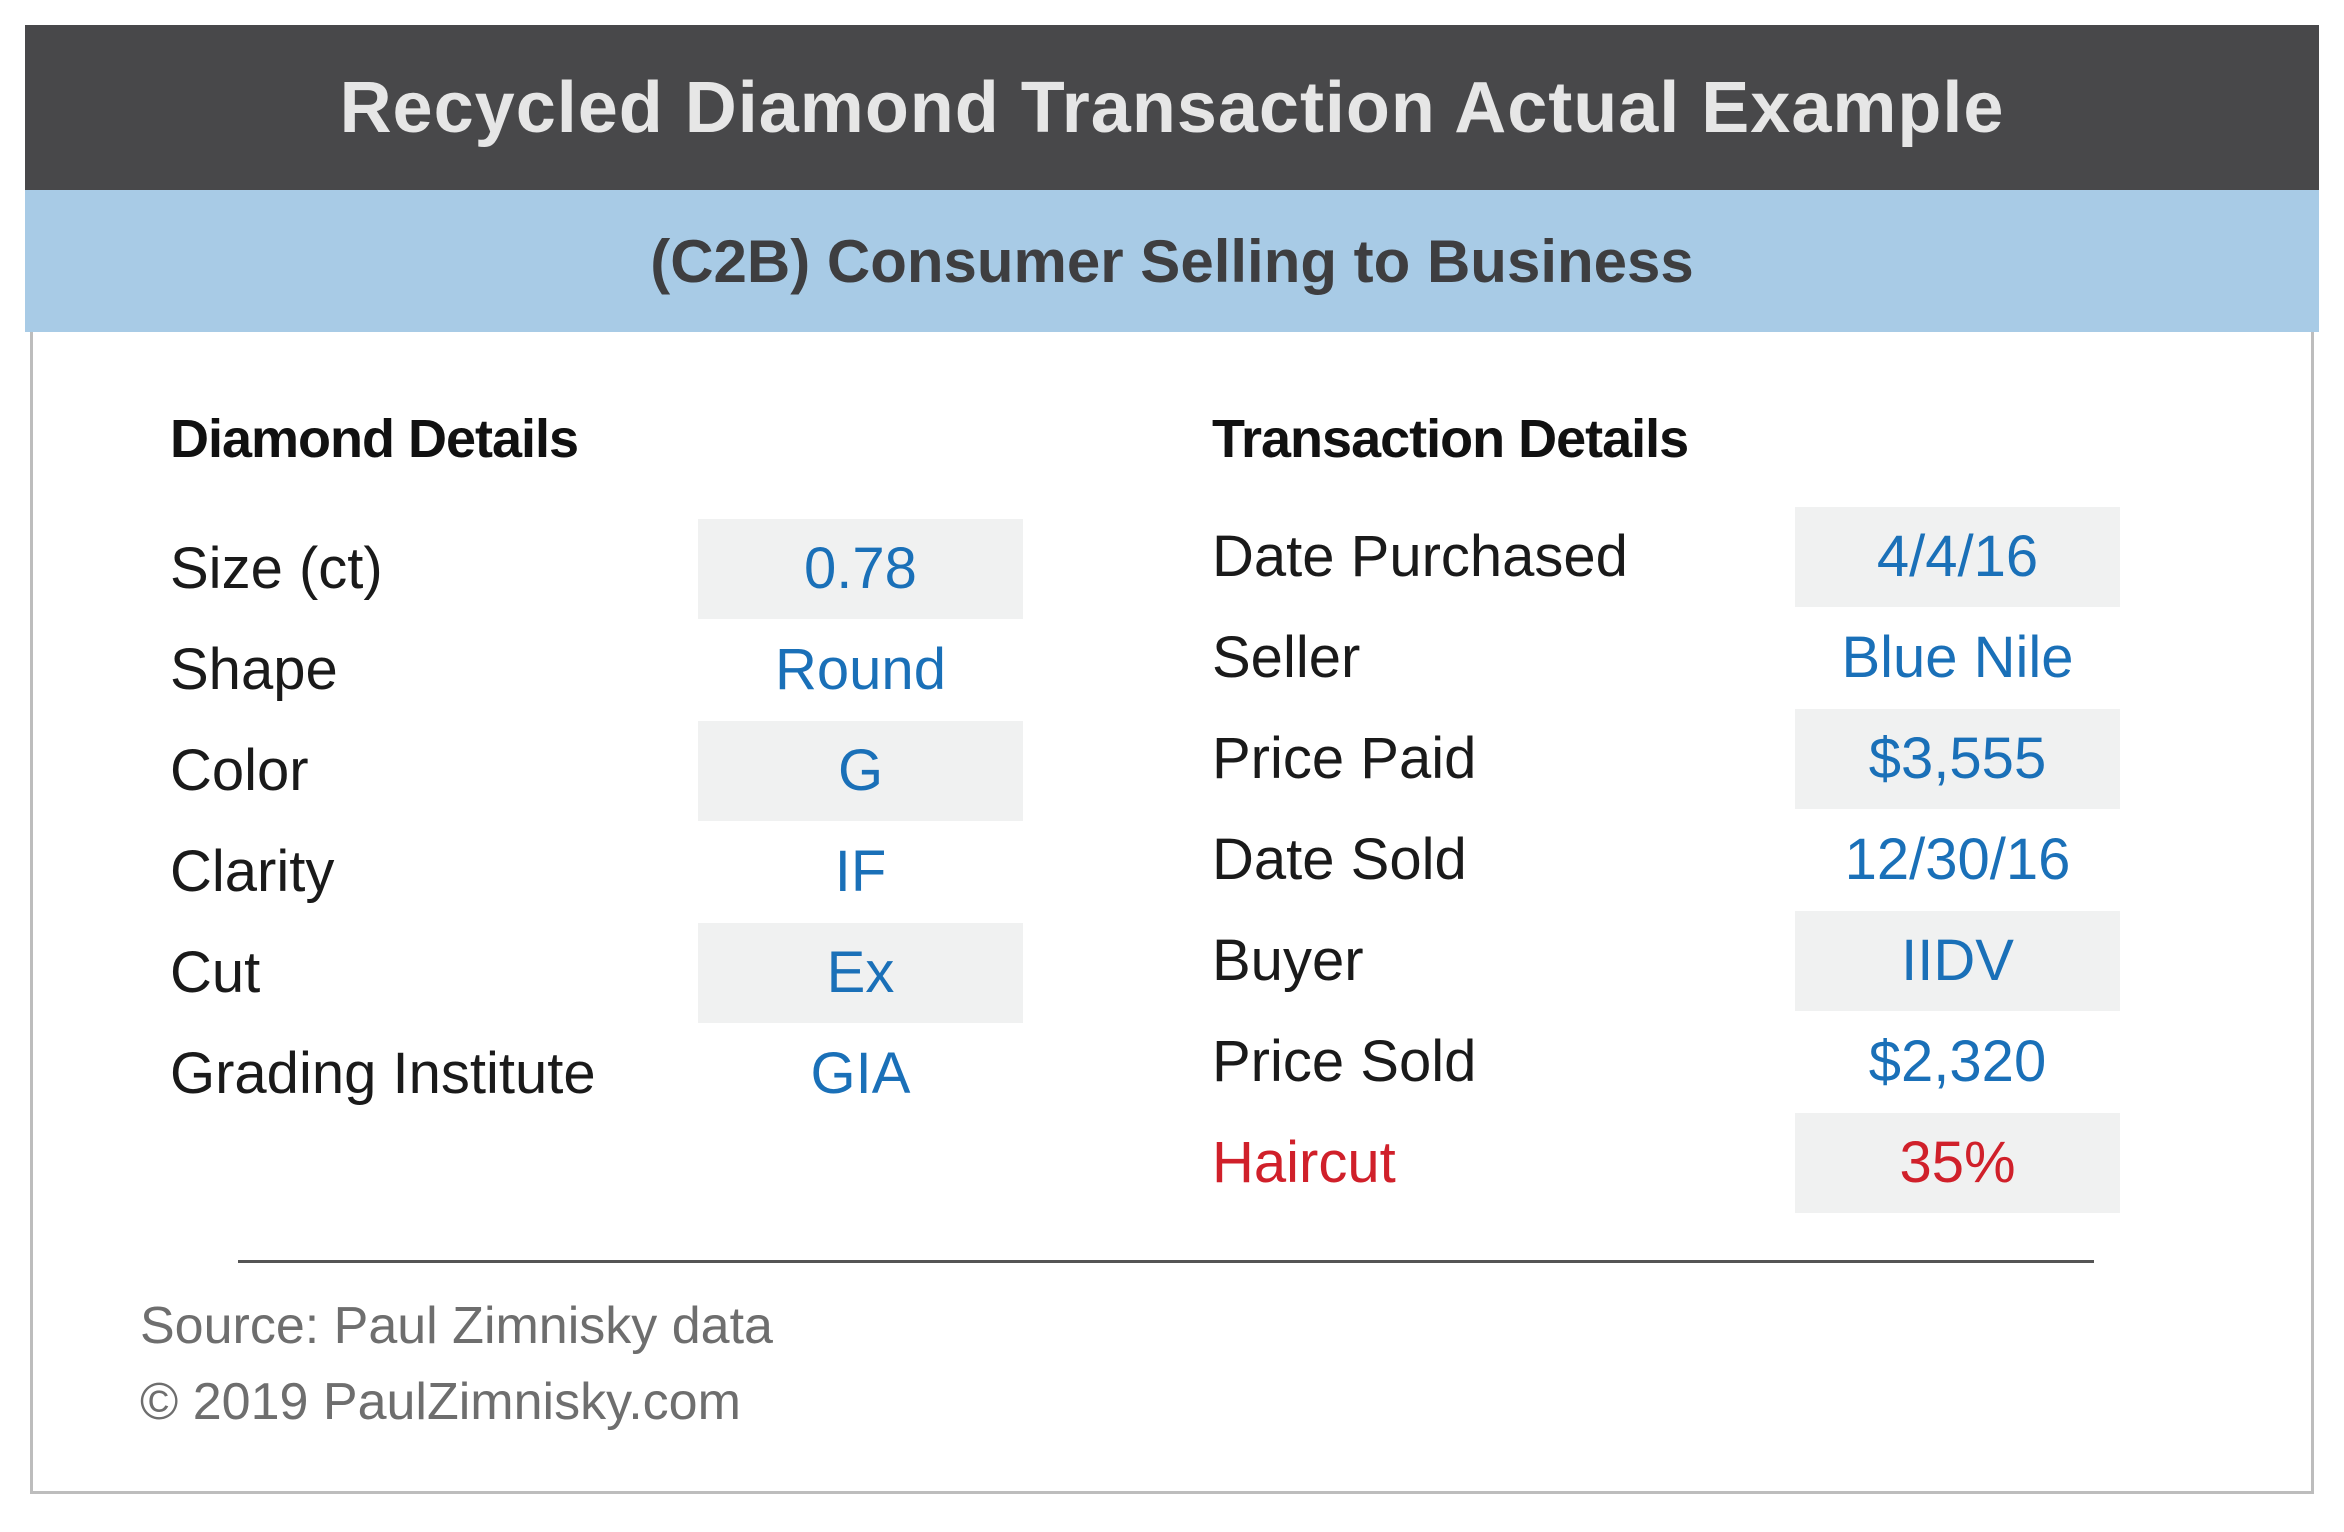 This screenshot has height=1532, width=2344. I want to click on transaction-value-date-sold: 12/30/16, so click(1957, 859).